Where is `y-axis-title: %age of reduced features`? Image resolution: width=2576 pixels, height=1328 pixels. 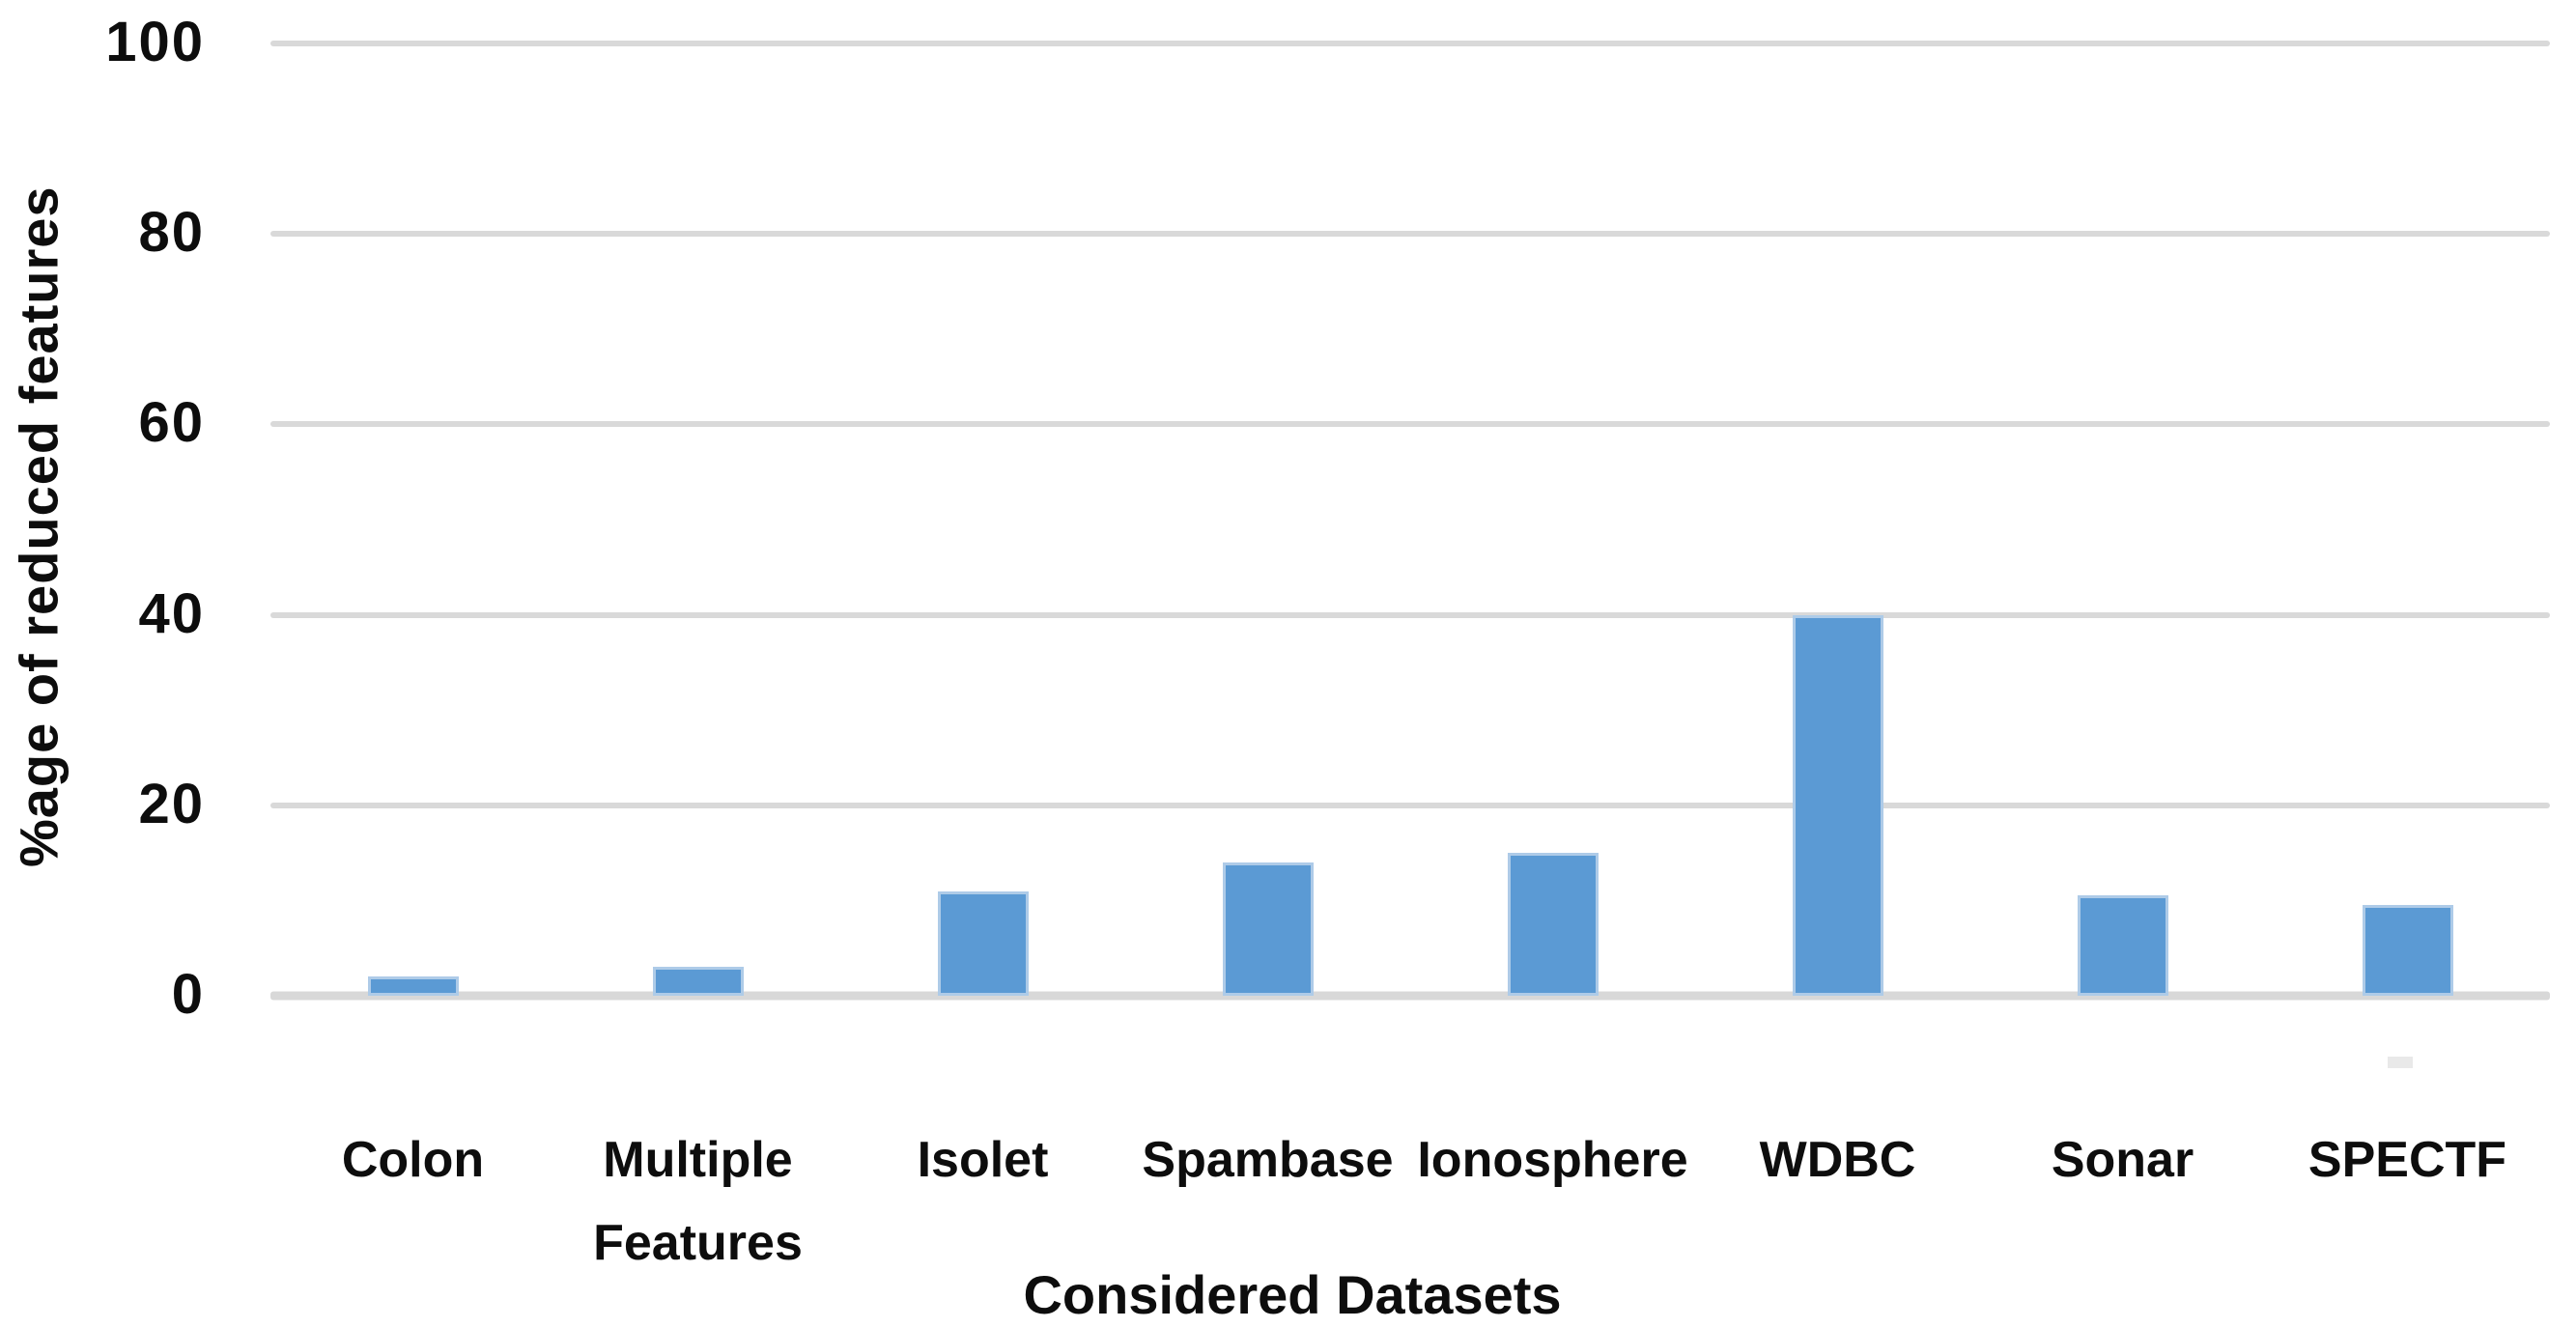 y-axis-title: %age of reduced features is located at coordinates (39, 526).